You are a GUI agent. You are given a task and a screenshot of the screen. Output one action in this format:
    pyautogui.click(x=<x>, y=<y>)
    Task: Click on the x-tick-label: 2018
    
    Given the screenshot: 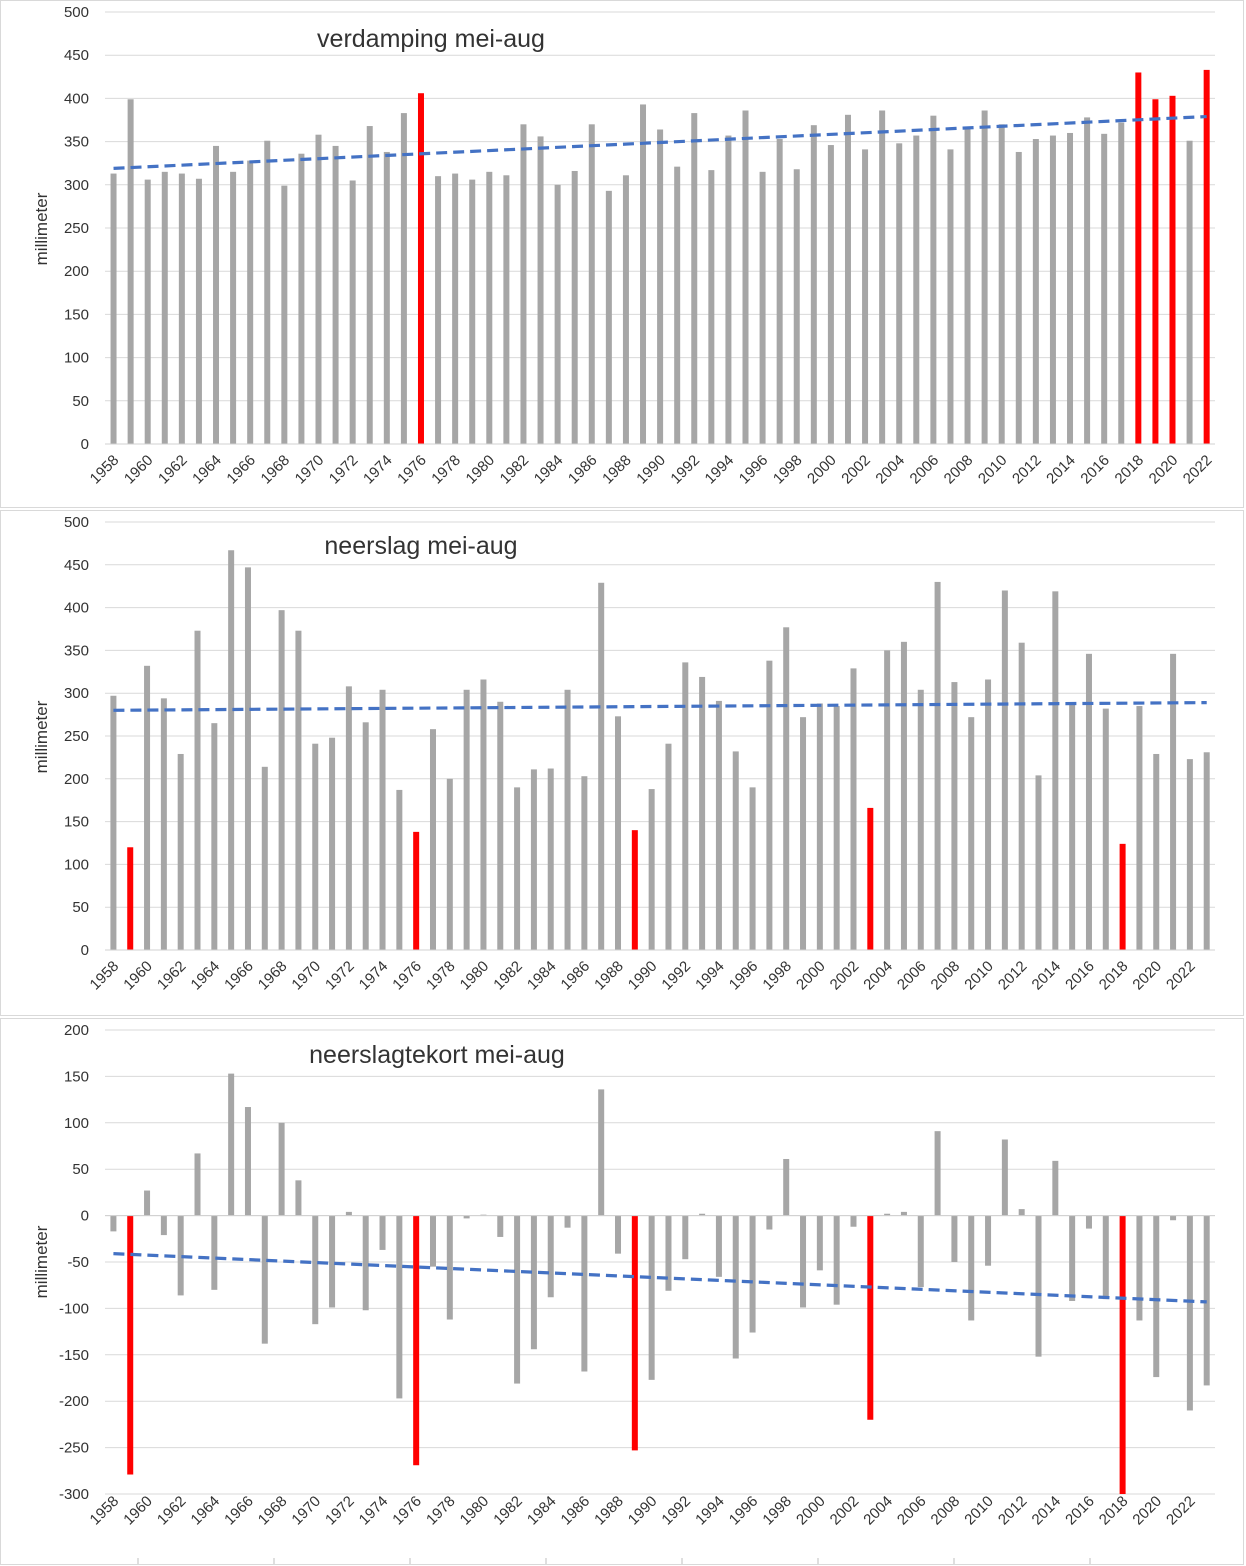 What is the action you would take?
    pyautogui.click(x=1130, y=470)
    